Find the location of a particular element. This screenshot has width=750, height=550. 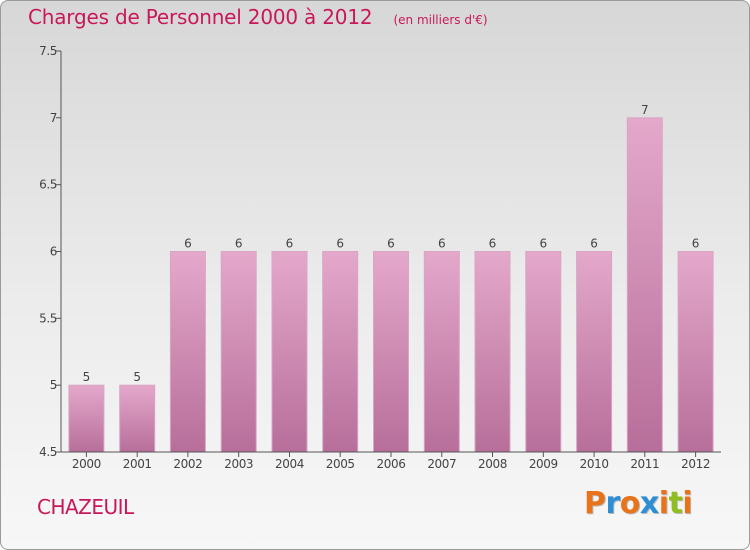

data-label-2010: 6 is located at coordinates (594, 244).